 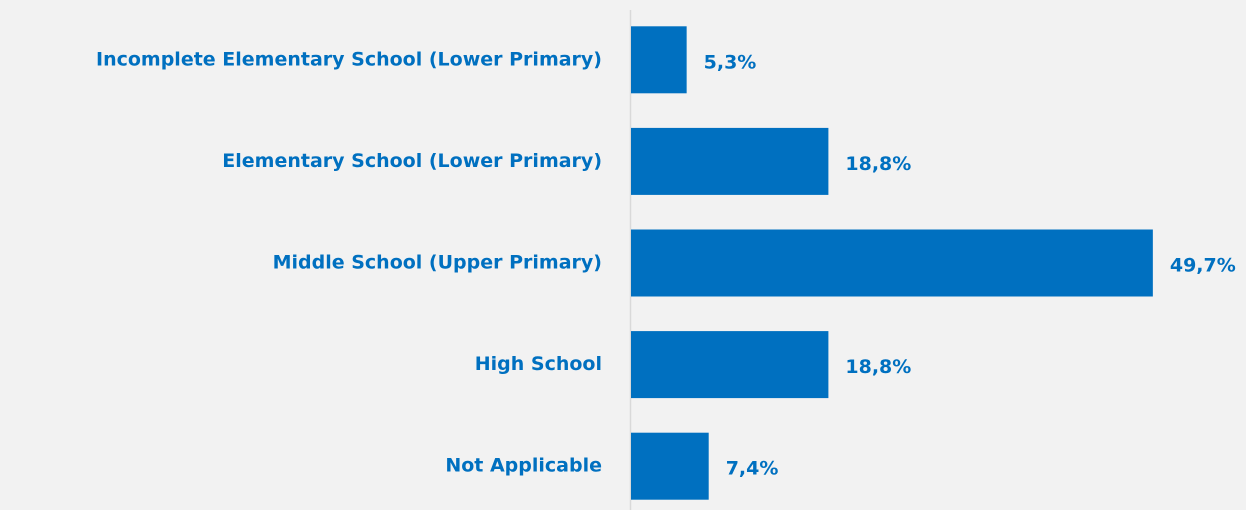 What do you see at coordinates (523, 466) in the screenshot?
I see `category-label: Not Applicable` at bounding box center [523, 466].